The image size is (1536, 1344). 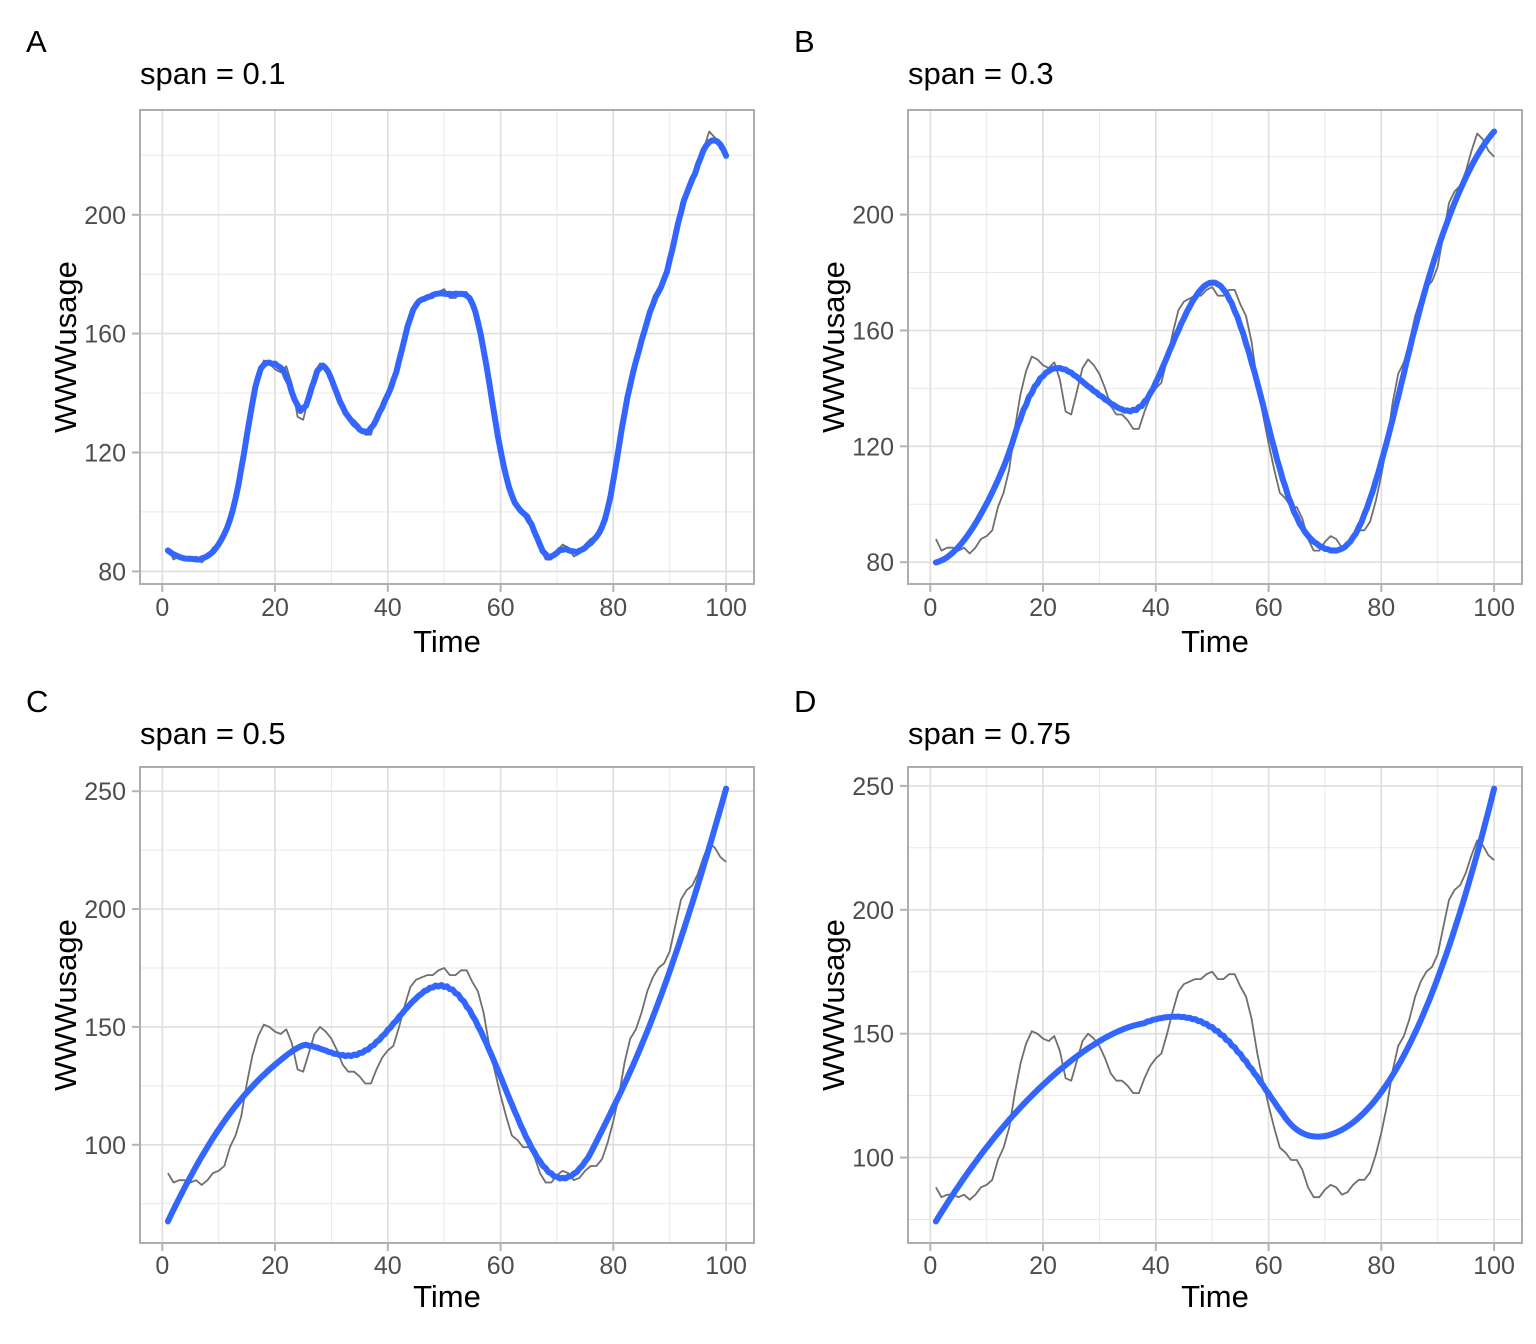 What do you see at coordinates (981, 73) in the screenshot?
I see `panel-b-title: span = 0.3` at bounding box center [981, 73].